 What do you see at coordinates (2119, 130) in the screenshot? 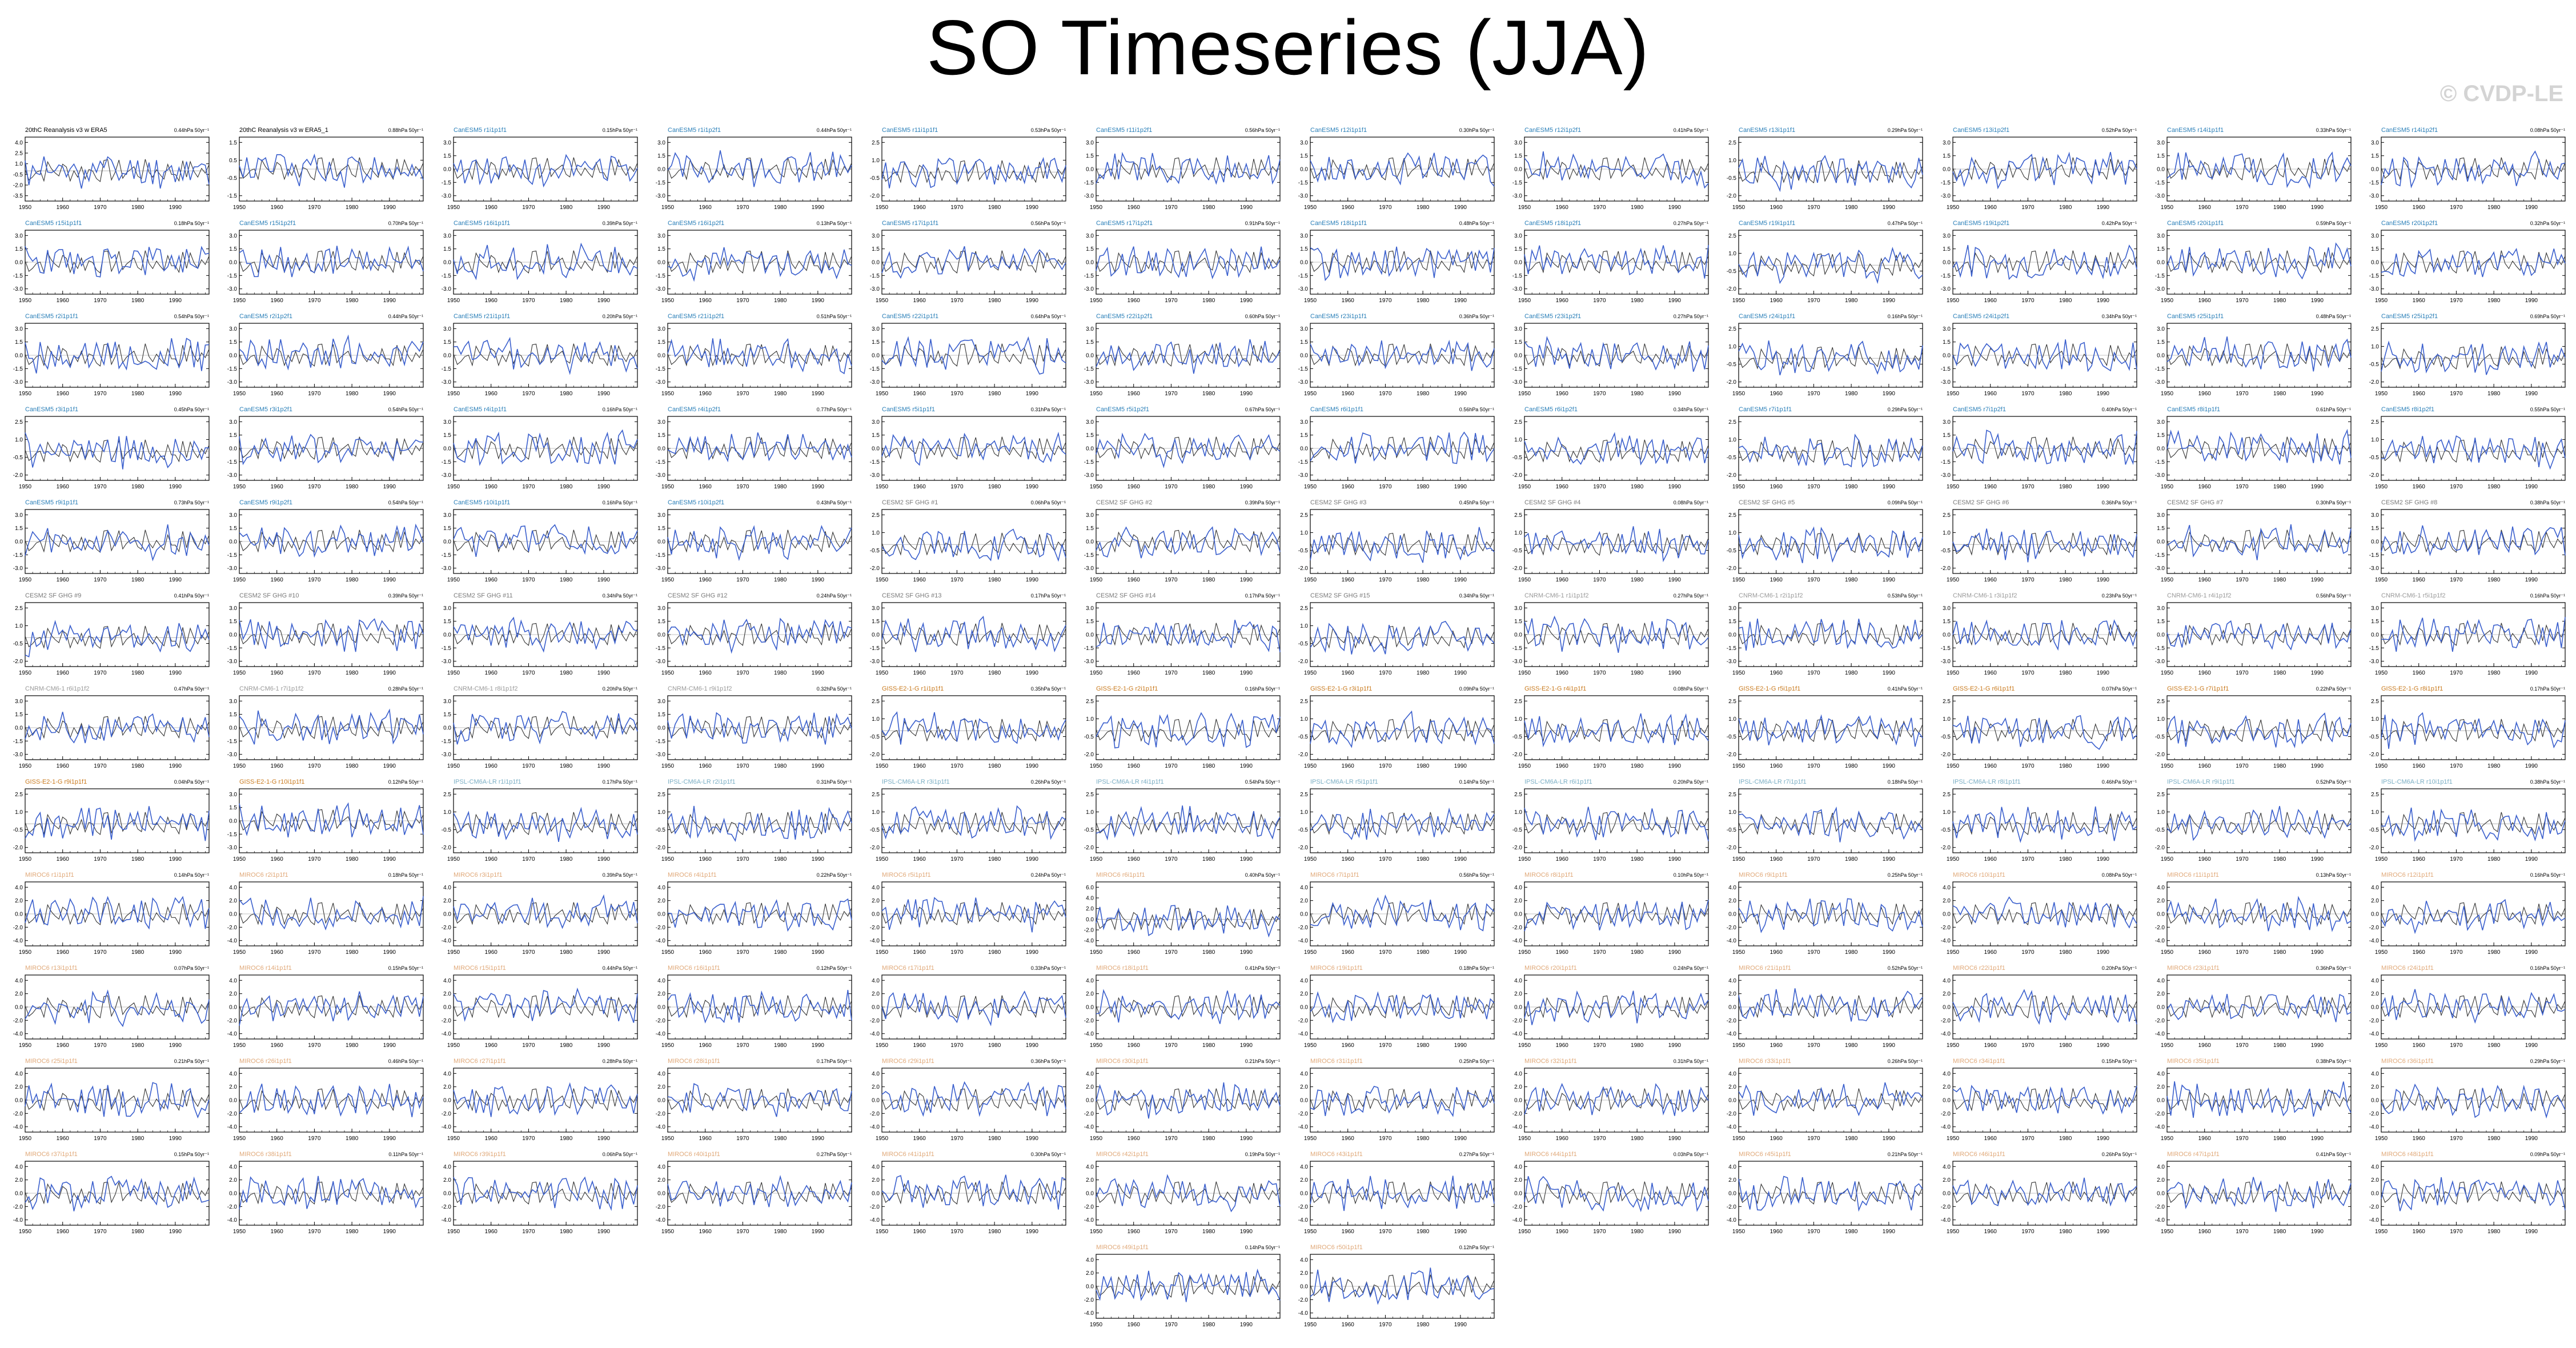
I see `panel-trend: 0.52hPa 50yr⁻¹` at bounding box center [2119, 130].